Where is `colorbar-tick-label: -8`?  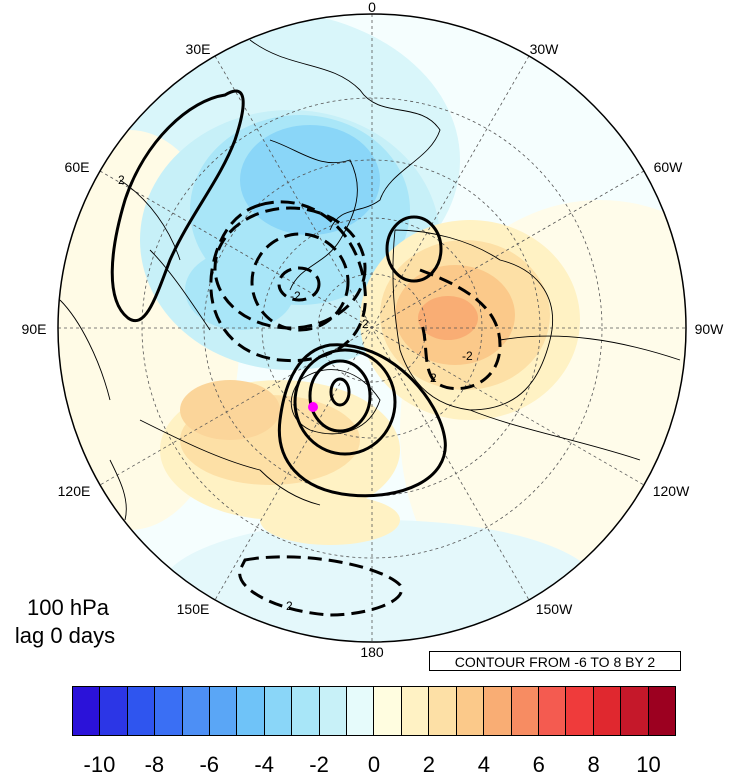 colorbar-tick-label: -8 is located at coordinates (154, 764).